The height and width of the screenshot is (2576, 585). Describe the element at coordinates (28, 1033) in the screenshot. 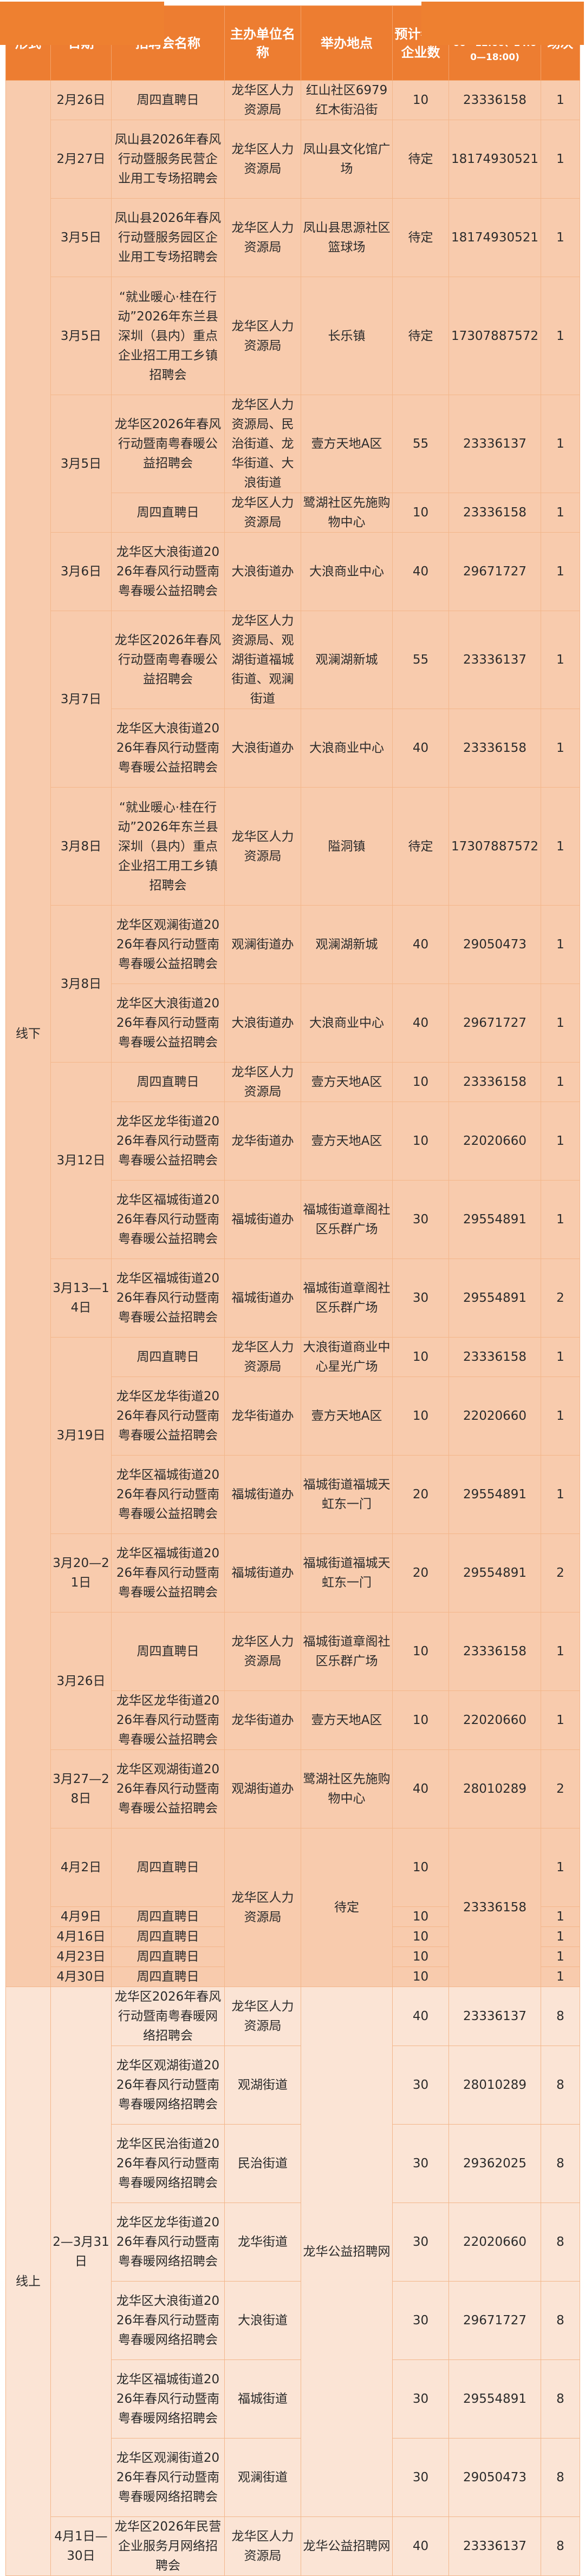

I see `format-label: 线下` at that location.